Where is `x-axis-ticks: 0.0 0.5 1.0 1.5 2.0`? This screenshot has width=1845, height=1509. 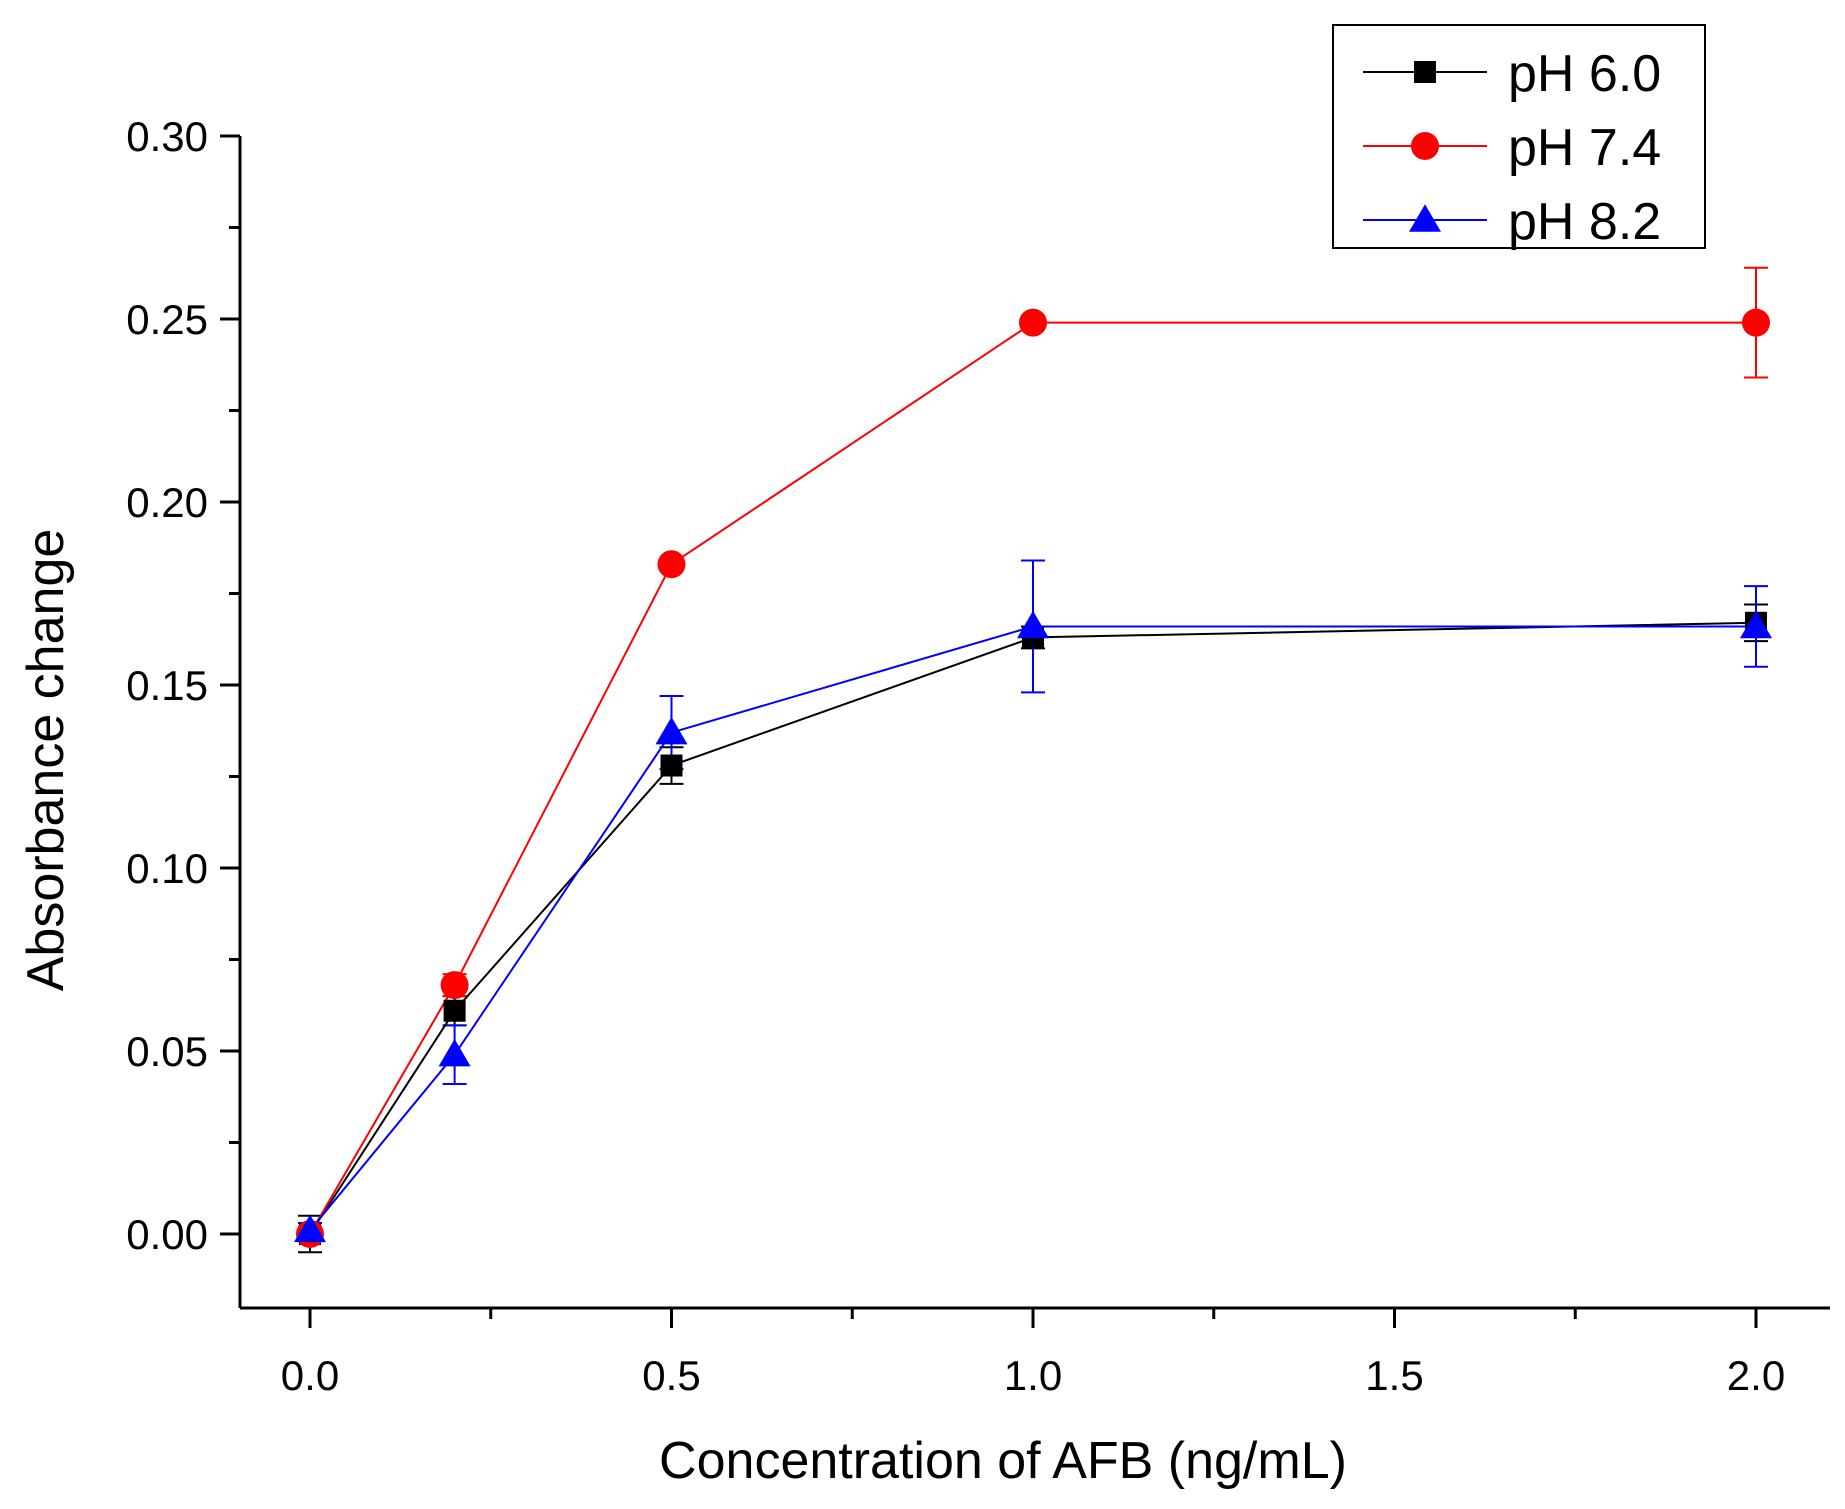 x-axis-ticks: 0.0 0.5 1.0 1.5 2.0 is located at coordinates (1033, 1353).